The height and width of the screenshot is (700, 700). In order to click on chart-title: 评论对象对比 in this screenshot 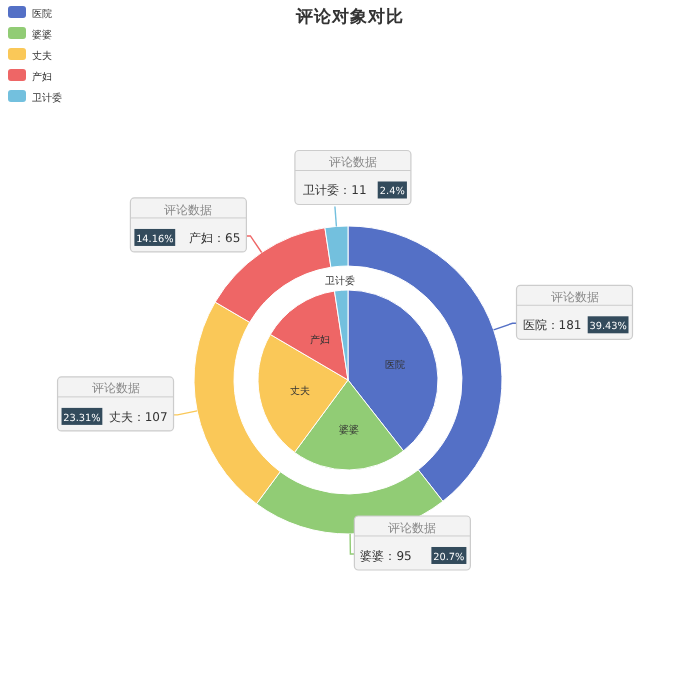, I will do `click(349, 17)`.